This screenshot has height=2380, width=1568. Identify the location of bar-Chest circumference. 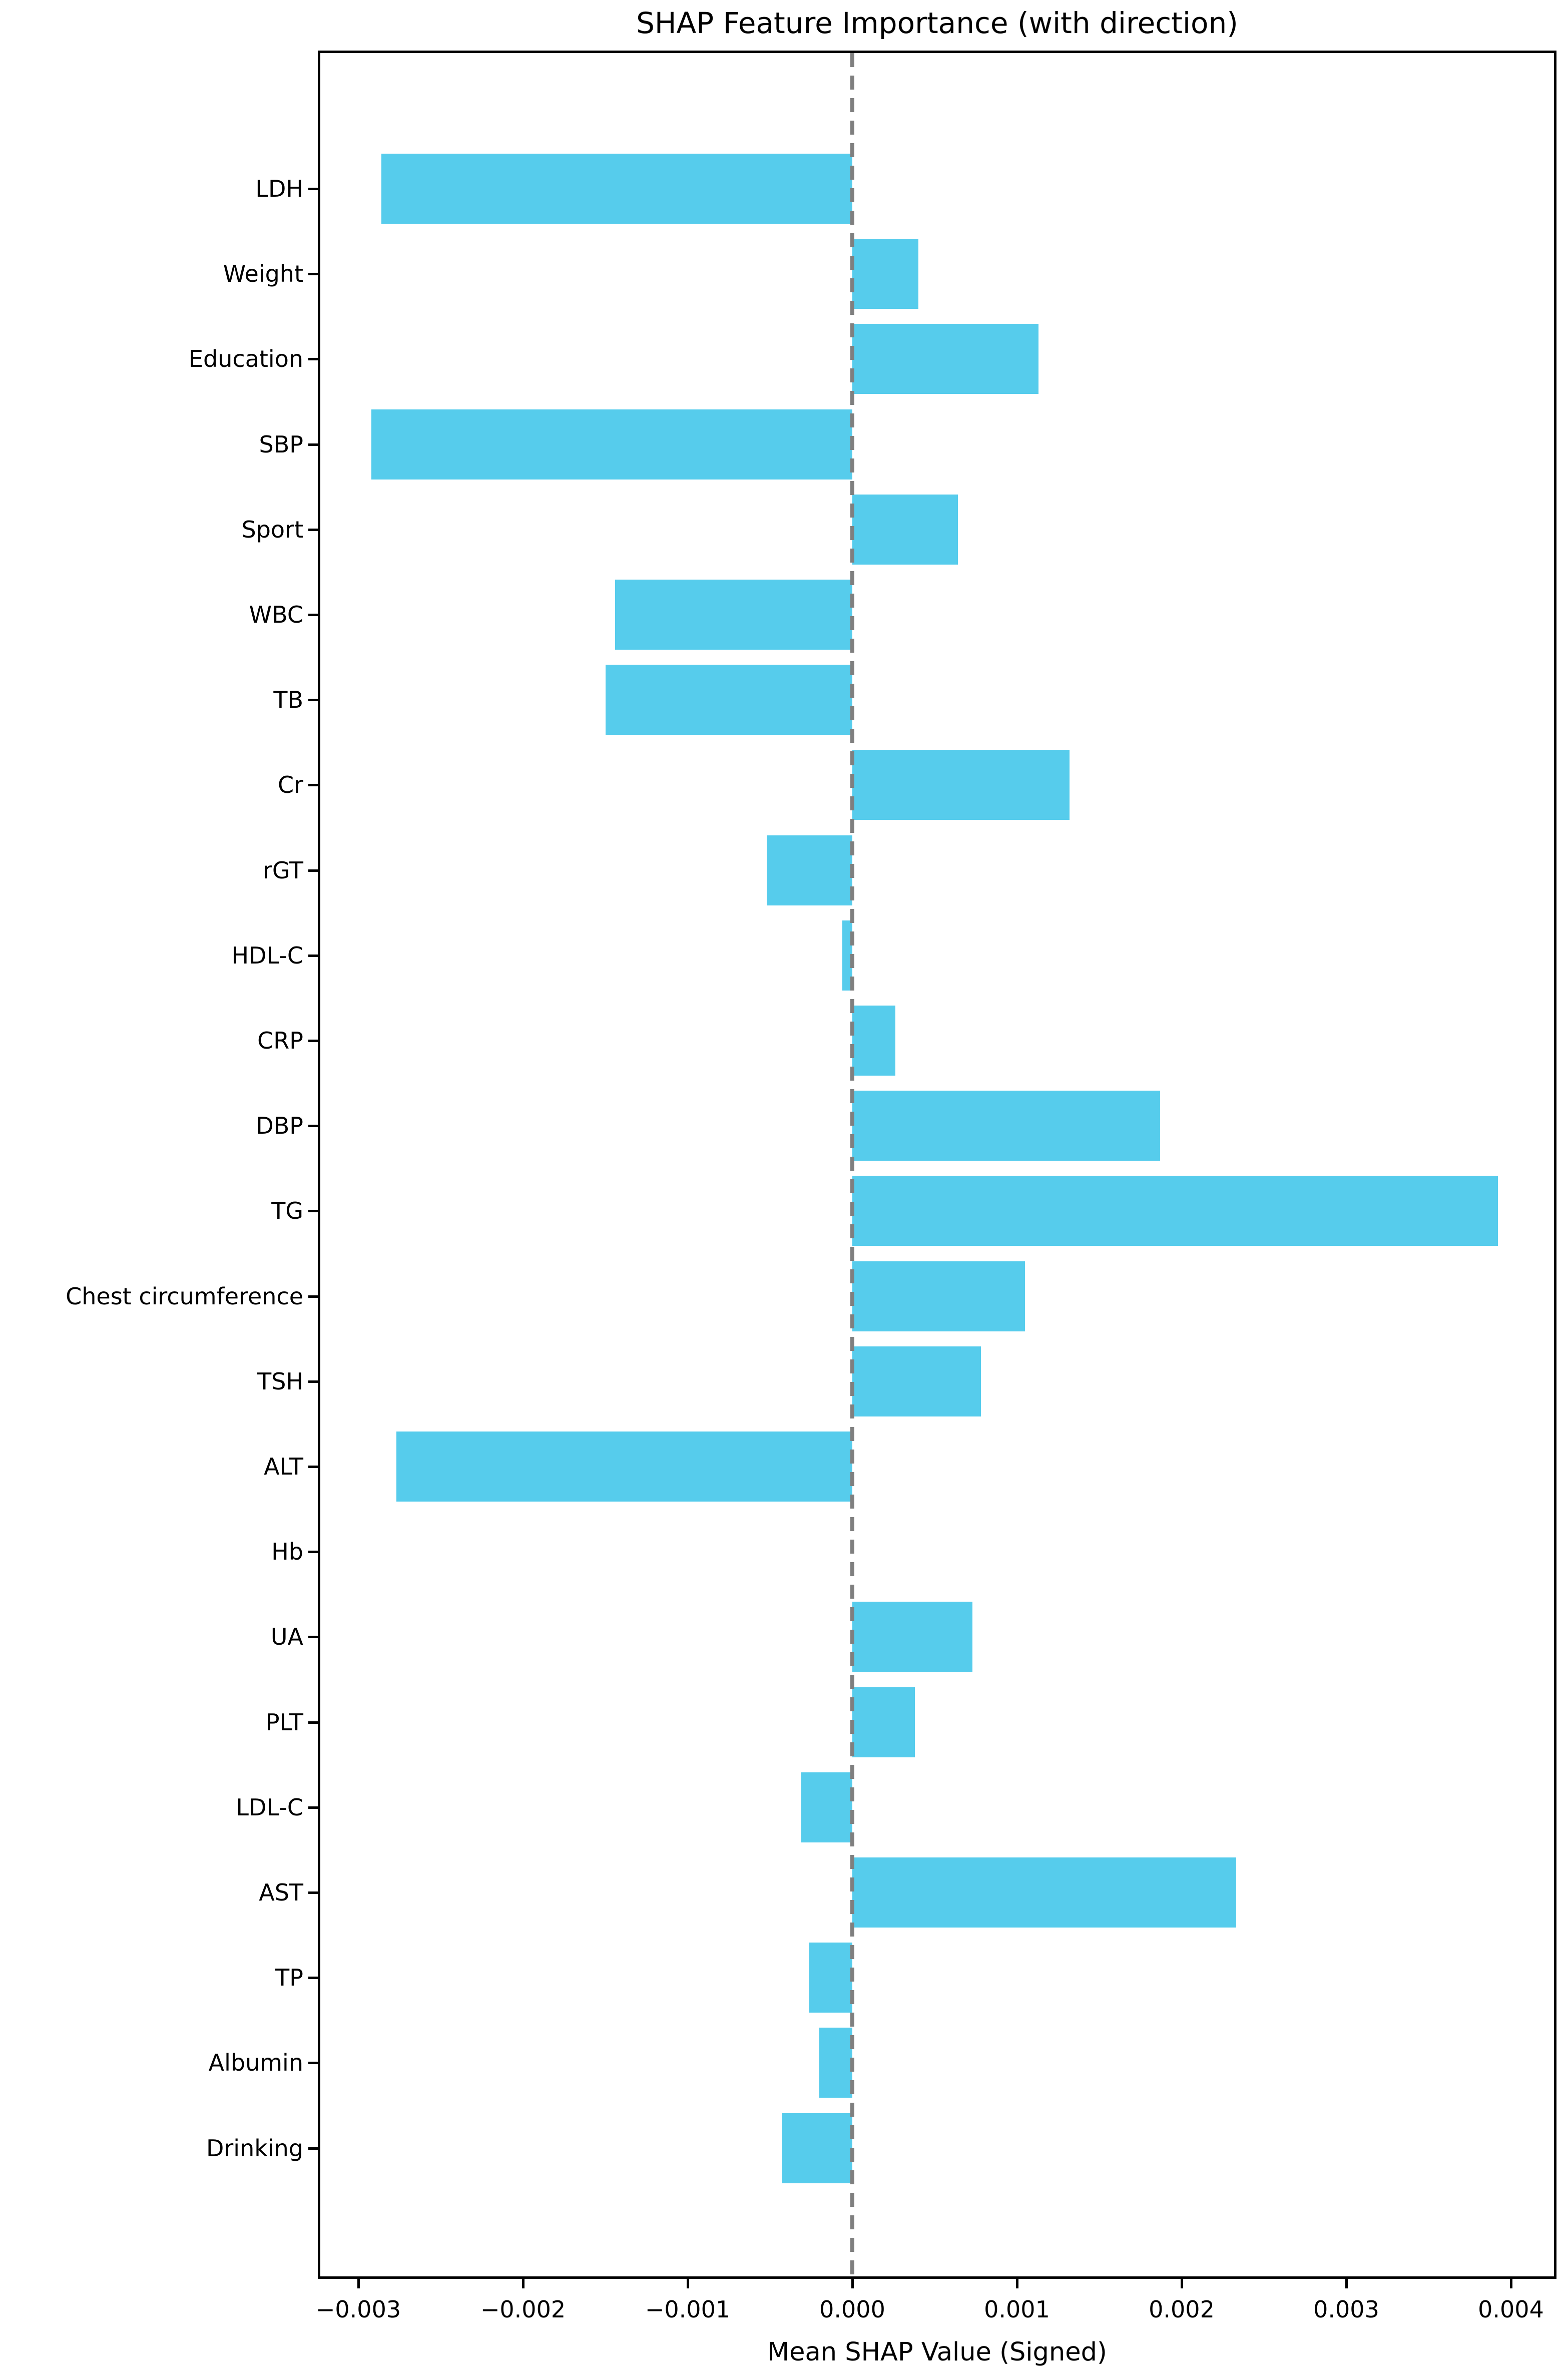
(938, 1296).